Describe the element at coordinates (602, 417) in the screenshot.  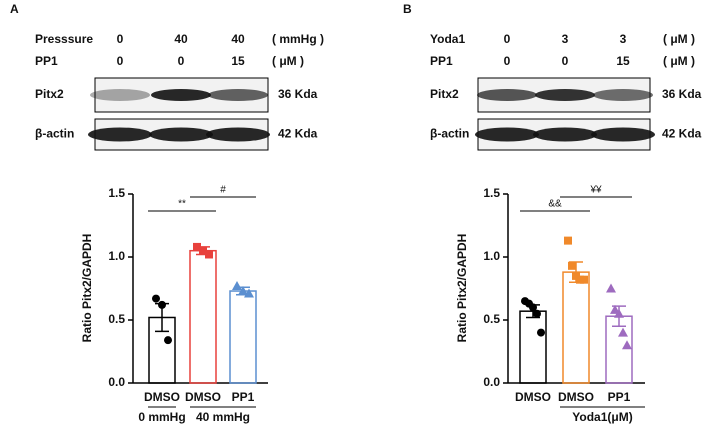
I see `group-label: Yoda1(μM)` at that location.